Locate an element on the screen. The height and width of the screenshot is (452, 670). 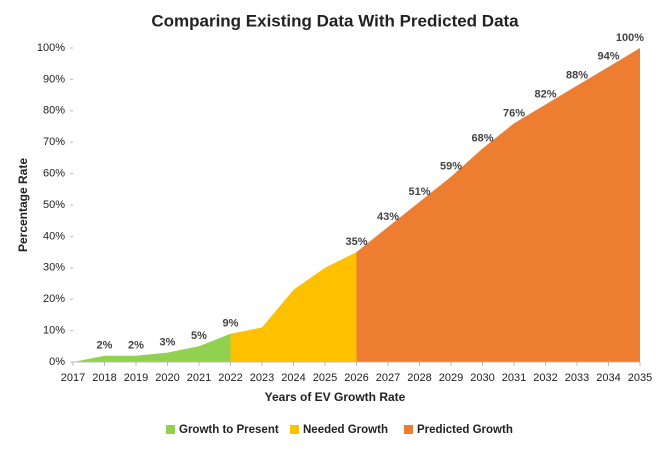
y-tick-label: 90% is located at coordinates (54, 79).